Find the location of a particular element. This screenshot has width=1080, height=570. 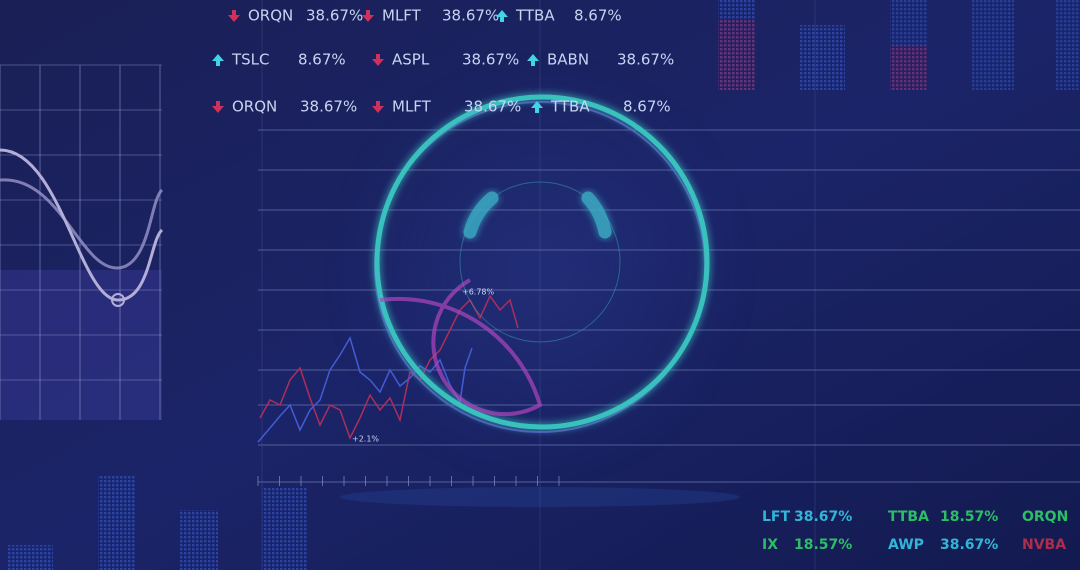

ticker-symbol: AWP is located at coordinates (906, 545).